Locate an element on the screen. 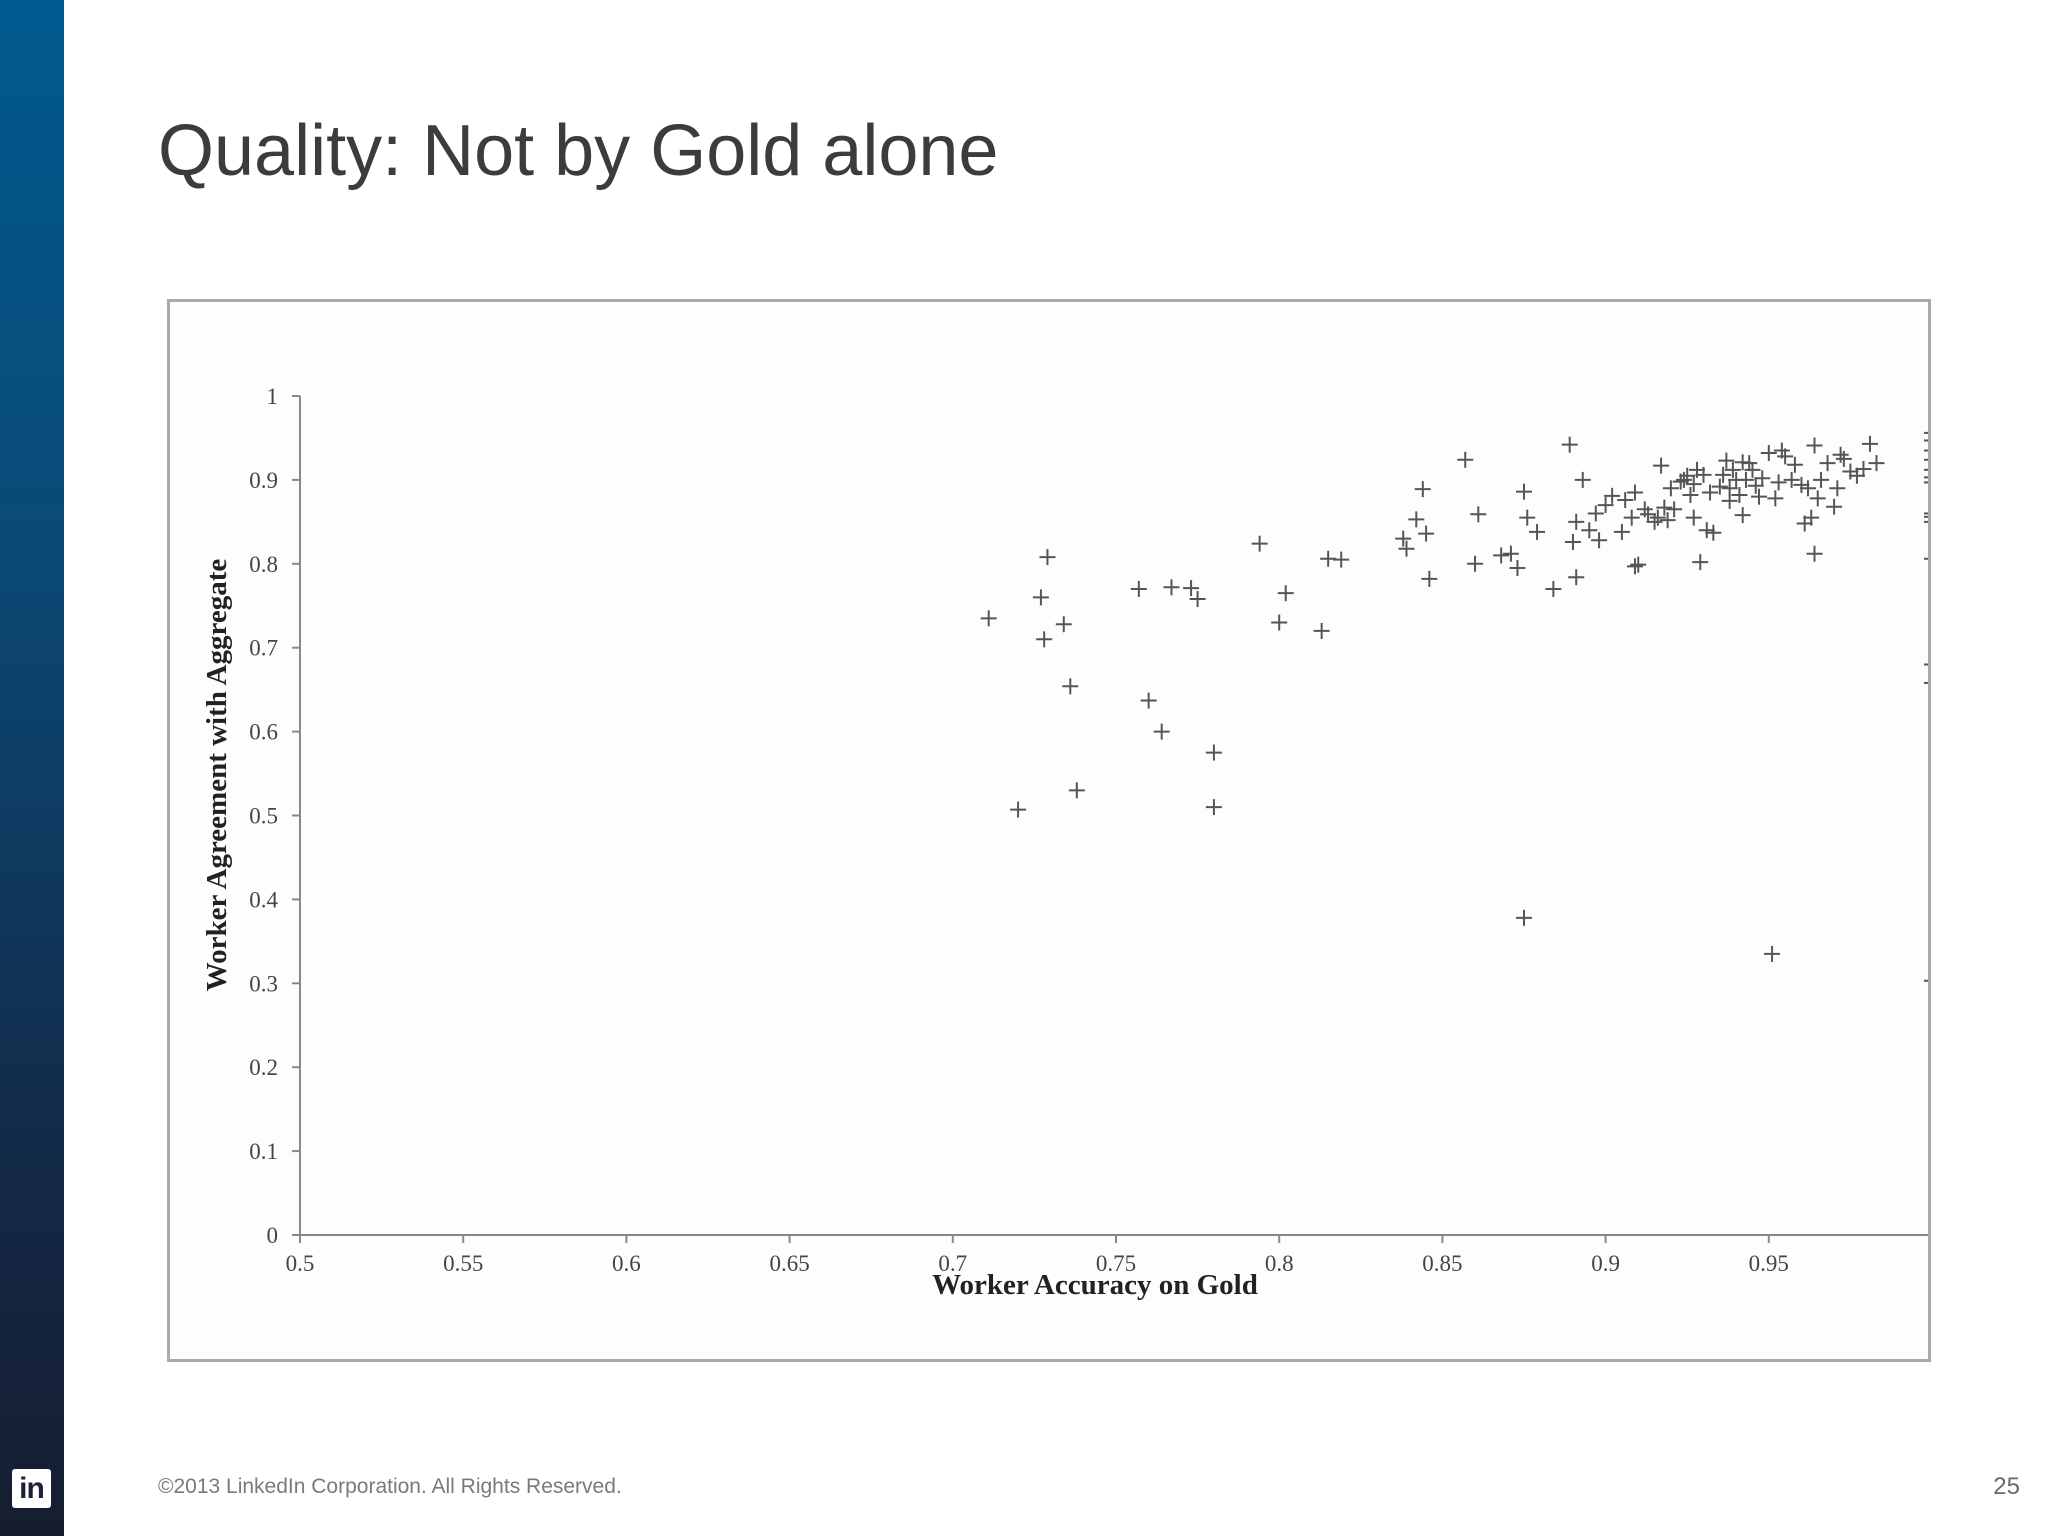  y-tick-label: 1 is located at coordinates (273, 396).